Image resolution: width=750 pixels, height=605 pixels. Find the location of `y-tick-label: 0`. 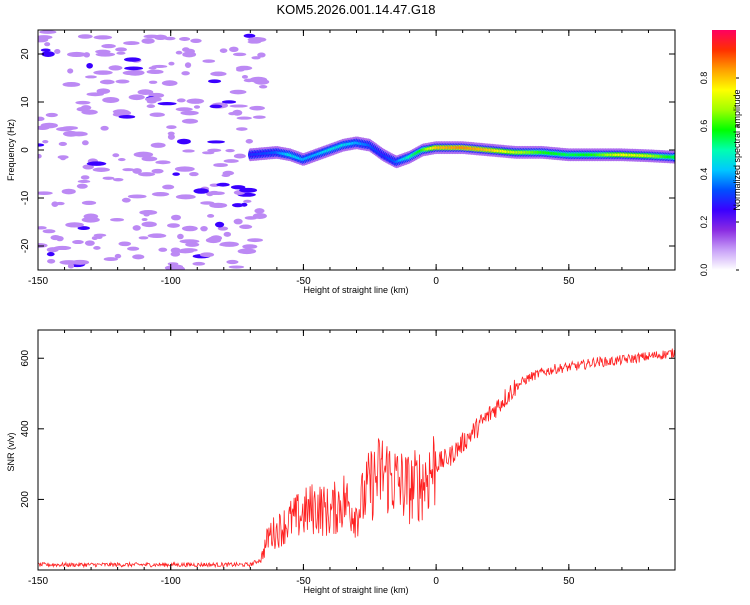

y-tick-label: 0 is located at coordinates (25, 150).